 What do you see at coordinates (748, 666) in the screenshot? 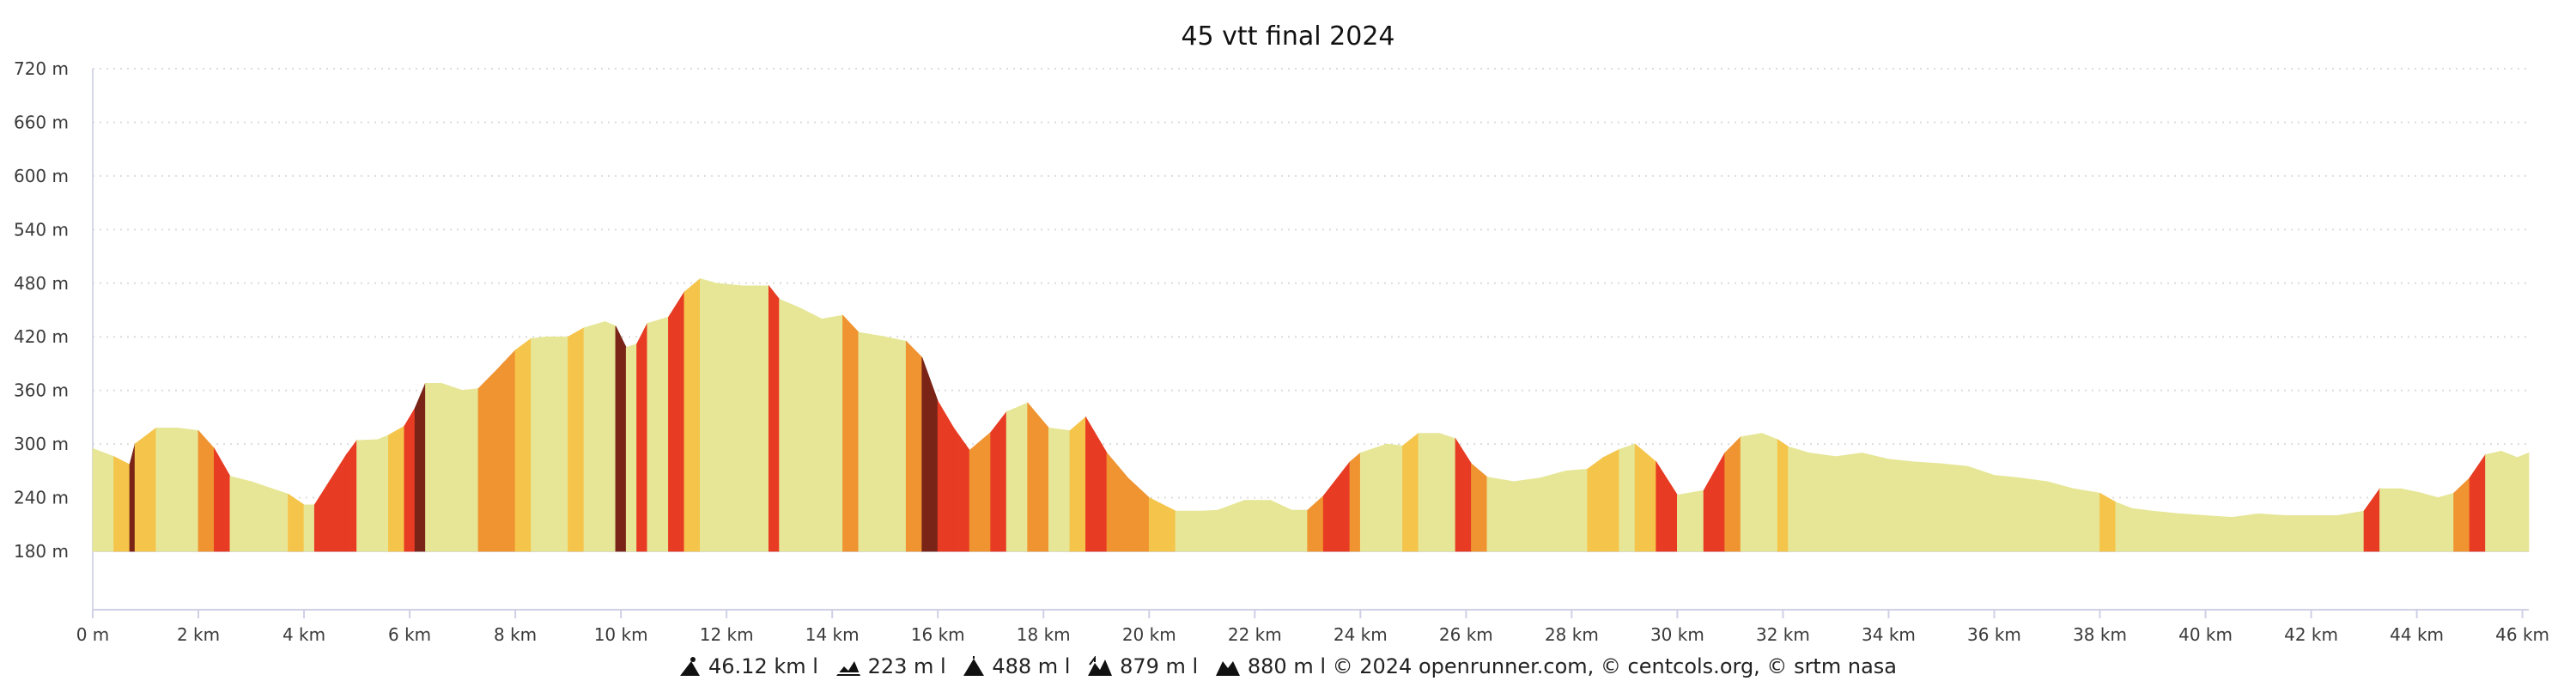
I see `distance-stat: 46.12 km l` at bounding box center [748, 666].